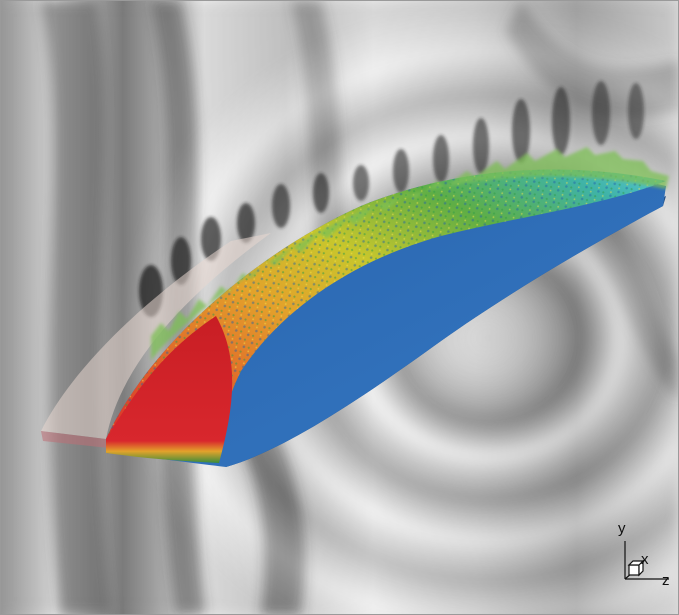  What do you see at coordinates (169, 389) in the screenshot?
I see `blade-leading-edge` at bounding box center [169, 389].